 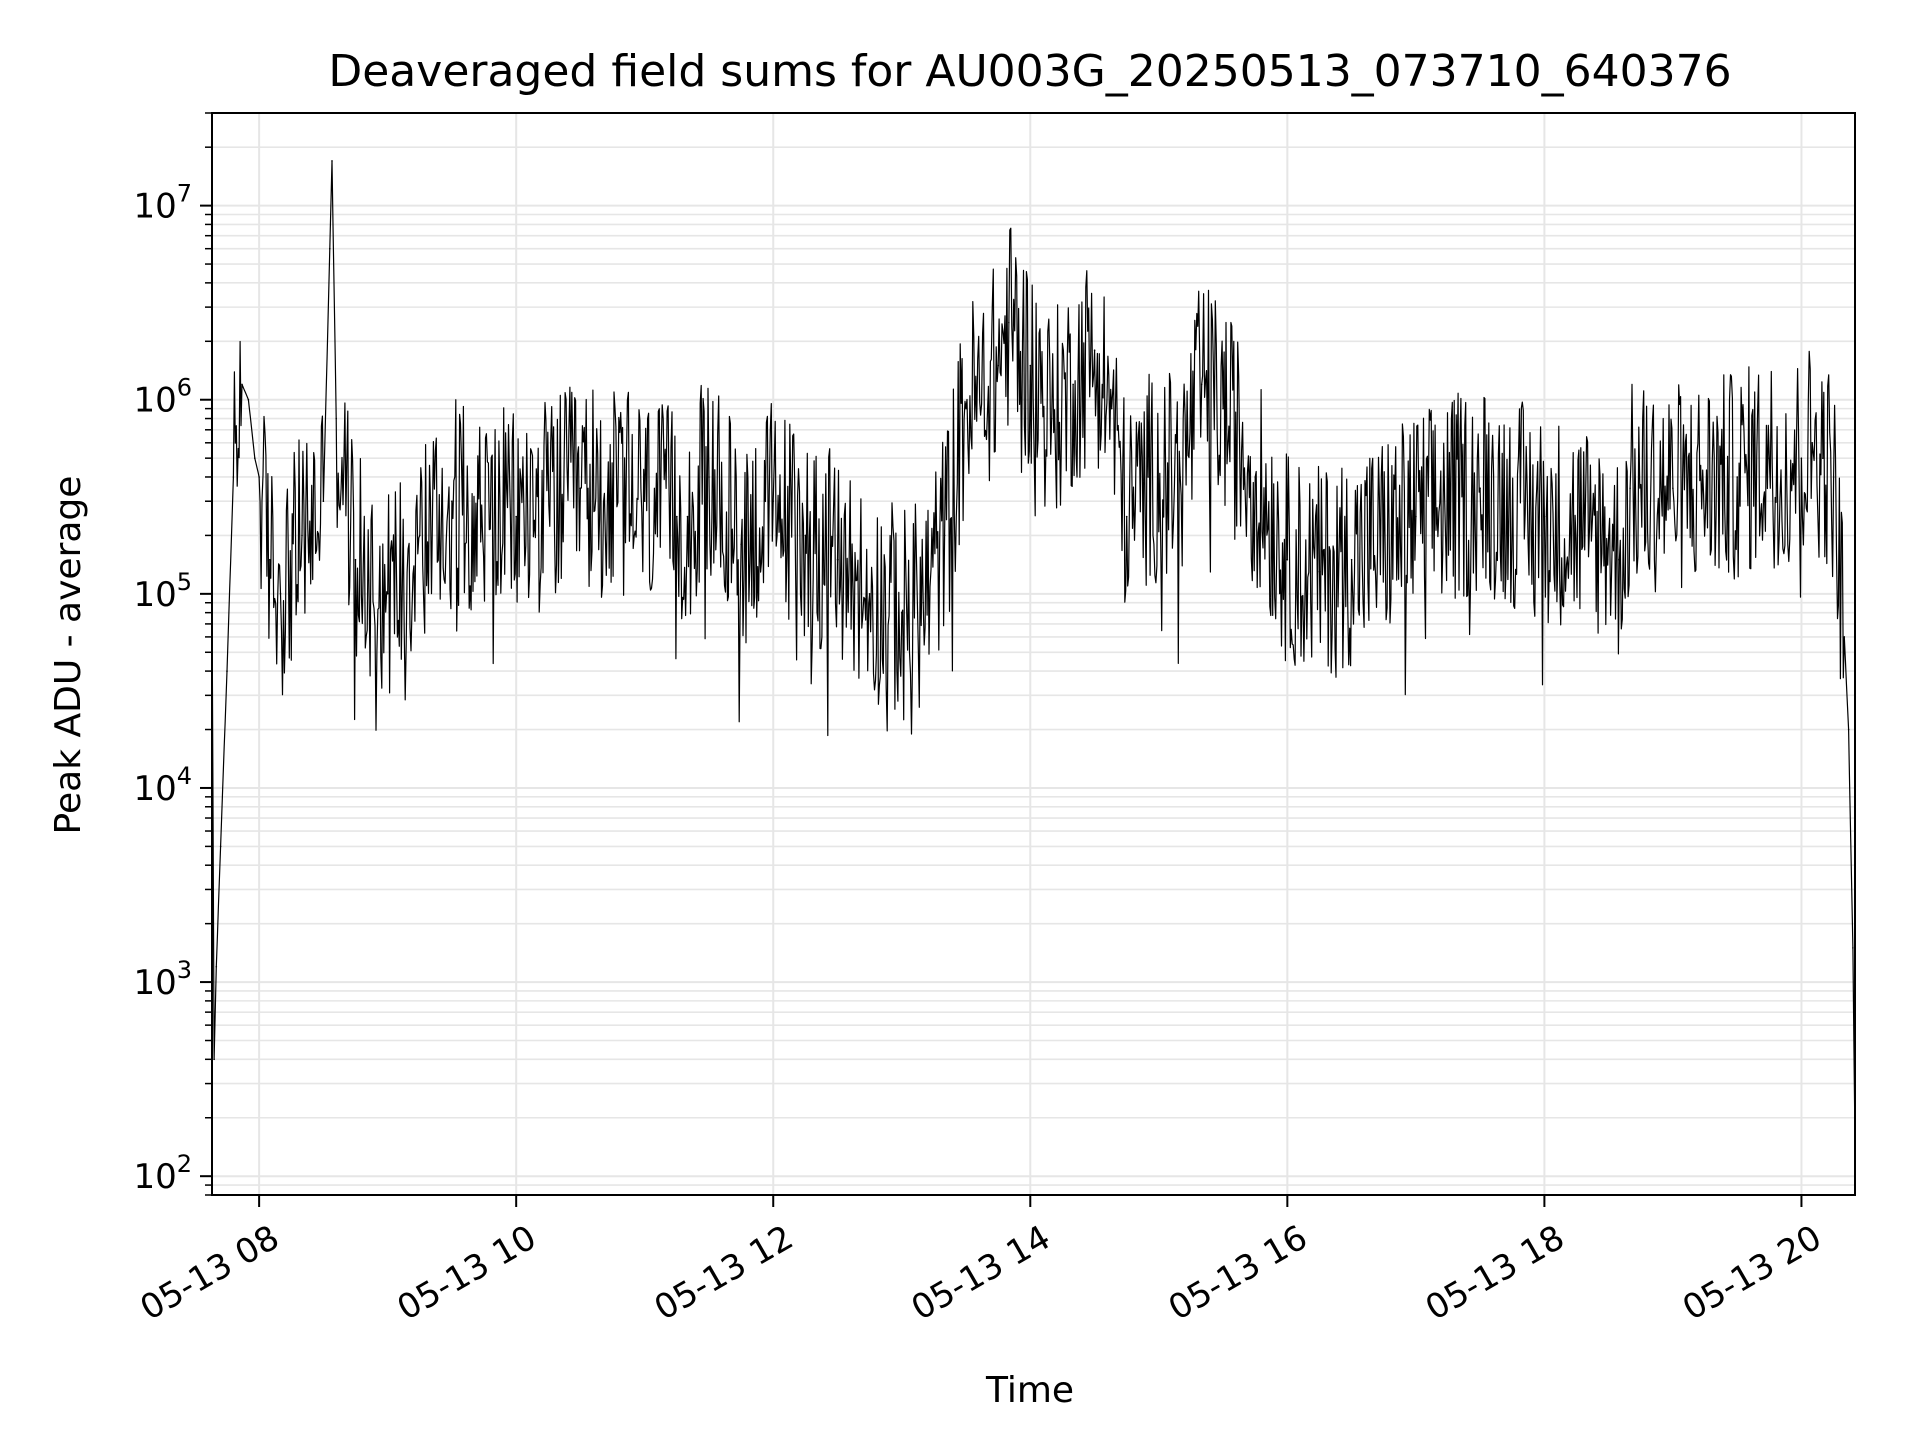 I want to click on y-tick-label: 10⁷, so click(x=162, y=203).